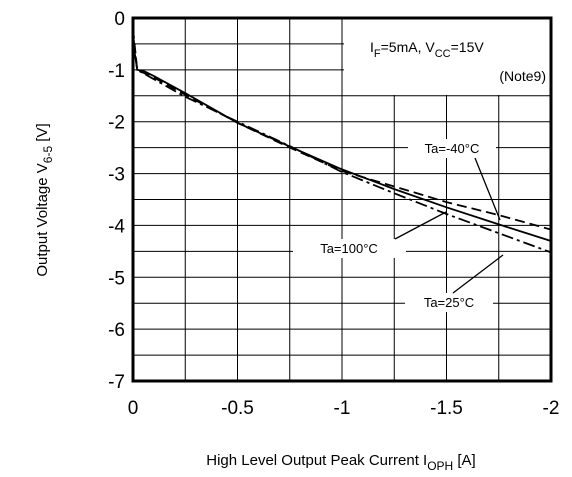 This screenshot has height=477, width=572. I want to click on y-tick-label: -7, so click(116, 382).